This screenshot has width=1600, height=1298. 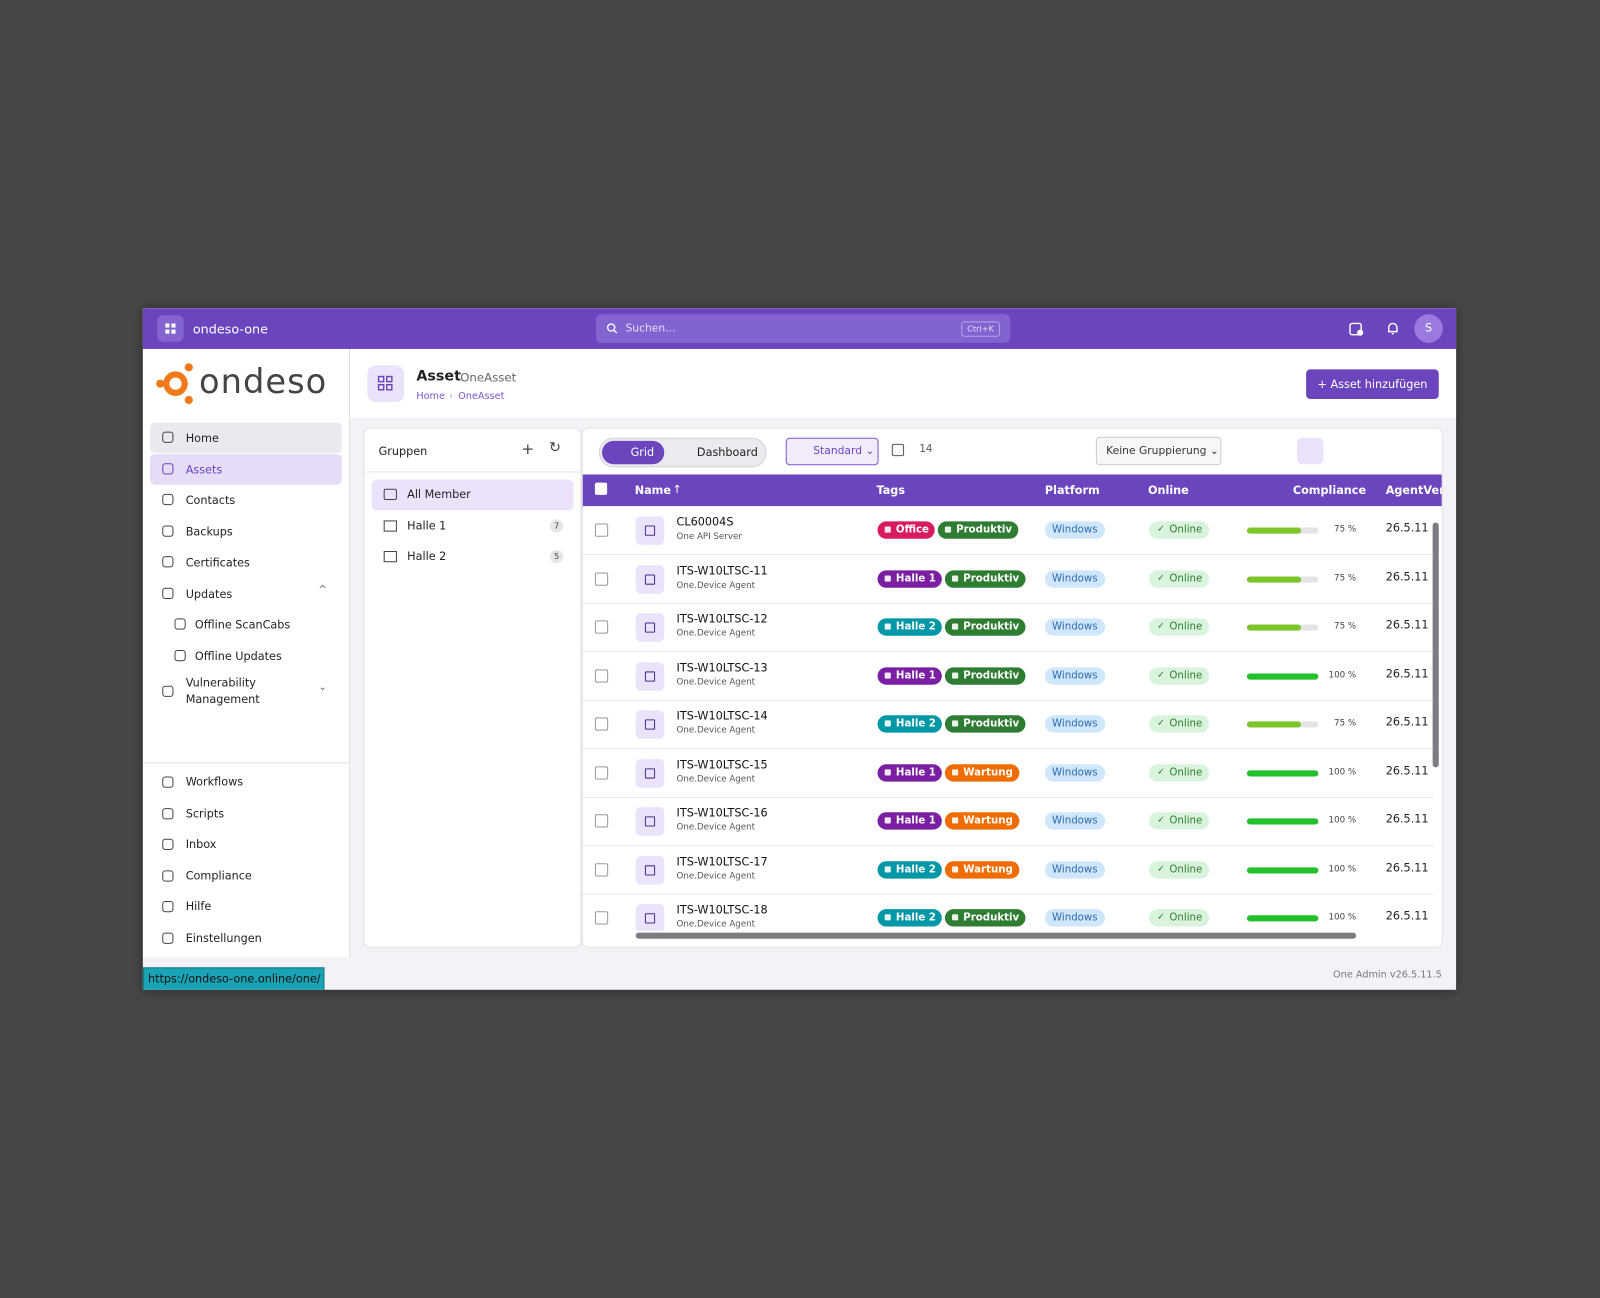 I want to click on nav-item: Workflows, so click(x=246, y=782).